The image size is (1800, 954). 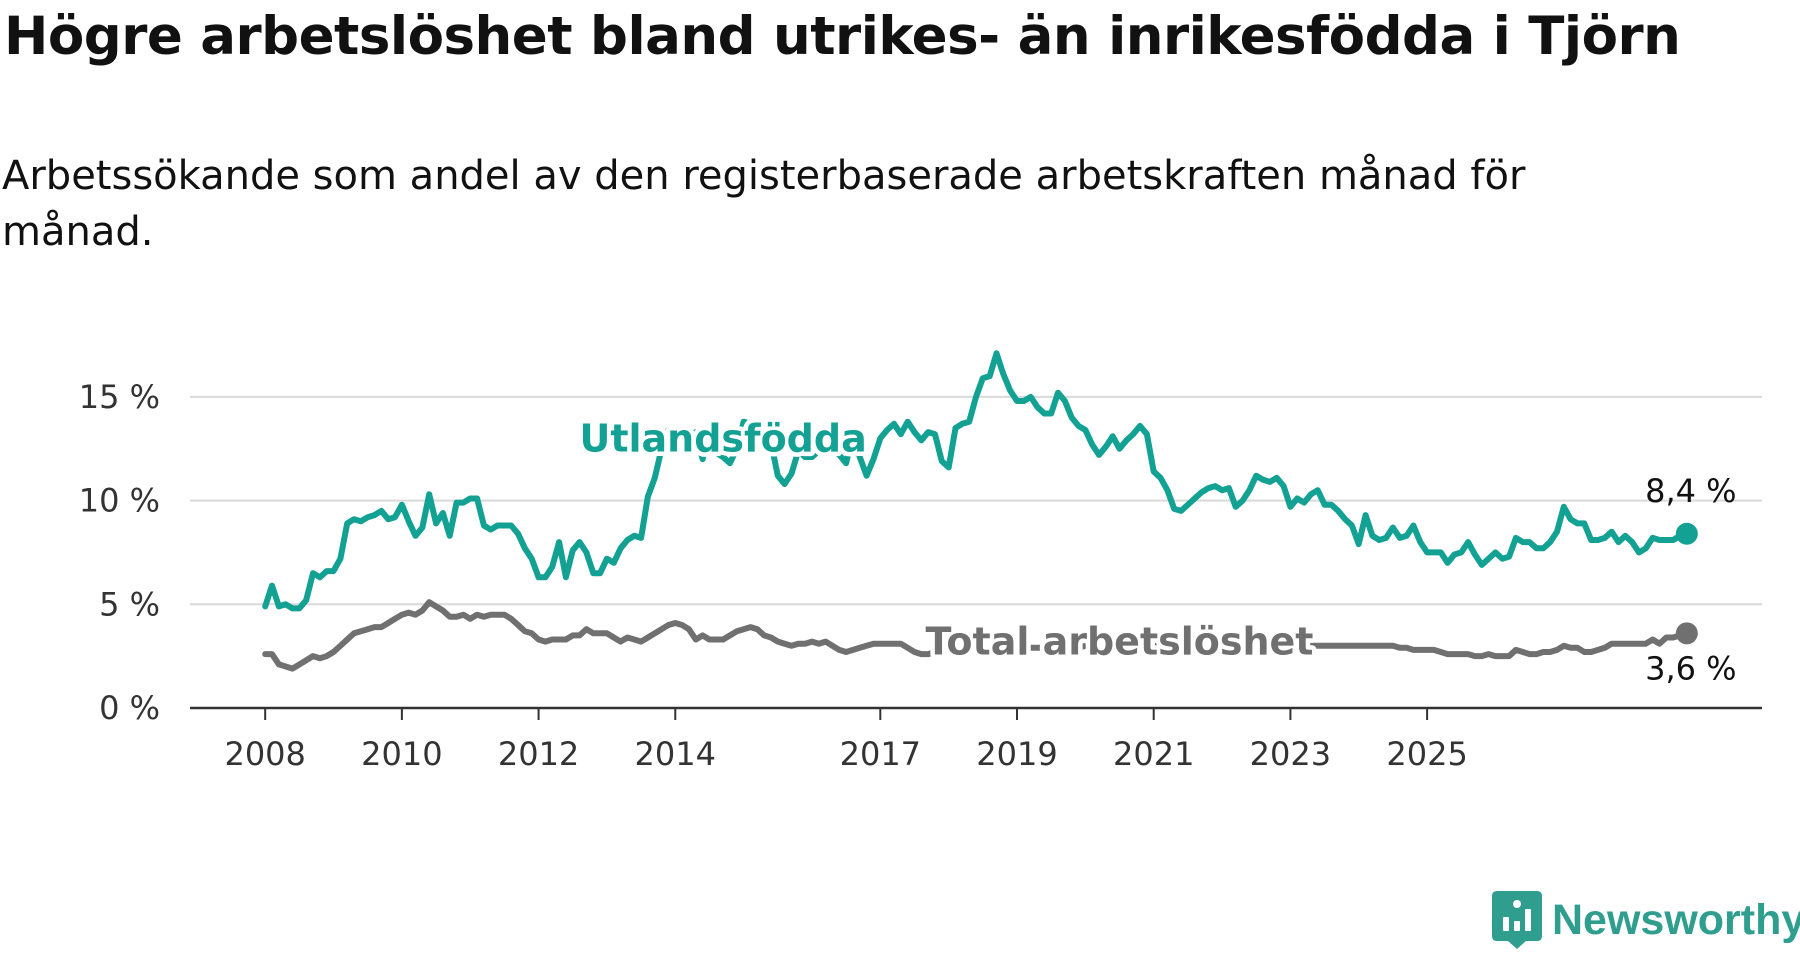 What do you see at coordinates (264, 754) in the screenshot?
I see `x-tick-label: 2008` at bounding box center [264, 754].